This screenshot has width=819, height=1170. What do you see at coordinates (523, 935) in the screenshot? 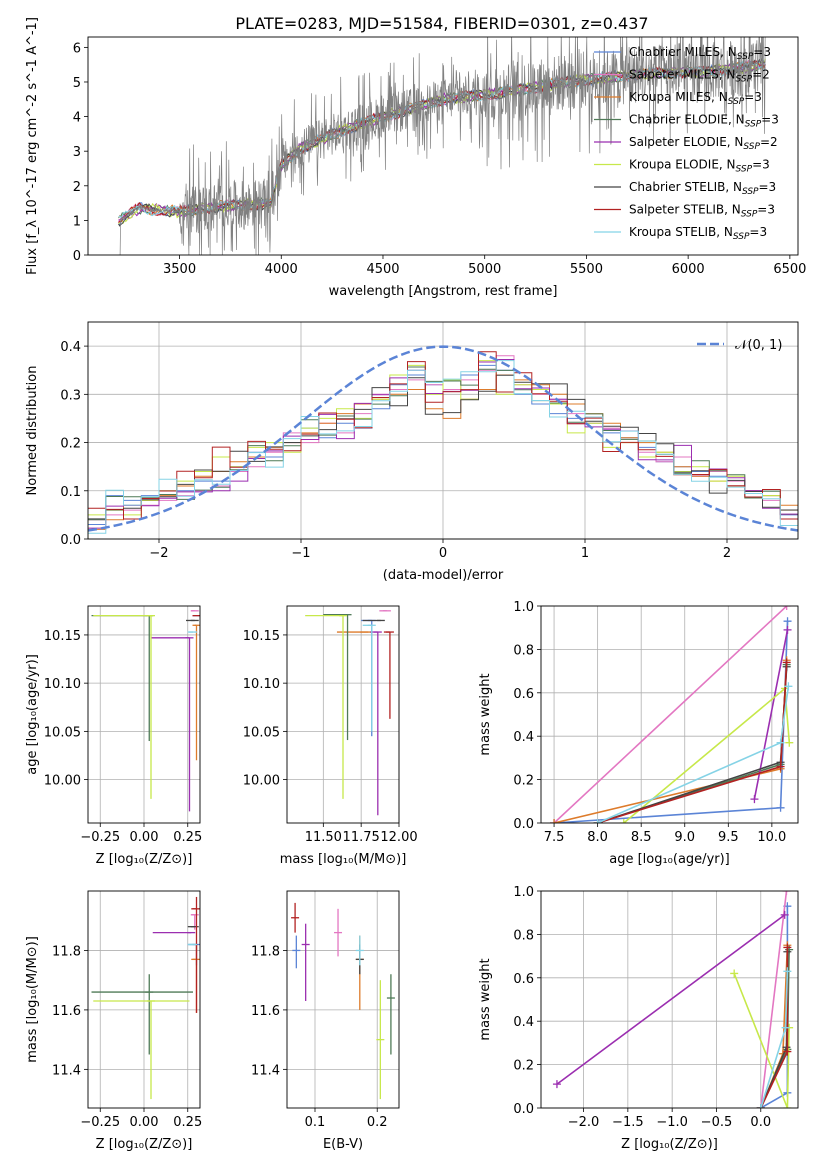
I see `y-tick-label: 0.8` at bounding box center [523, 935].